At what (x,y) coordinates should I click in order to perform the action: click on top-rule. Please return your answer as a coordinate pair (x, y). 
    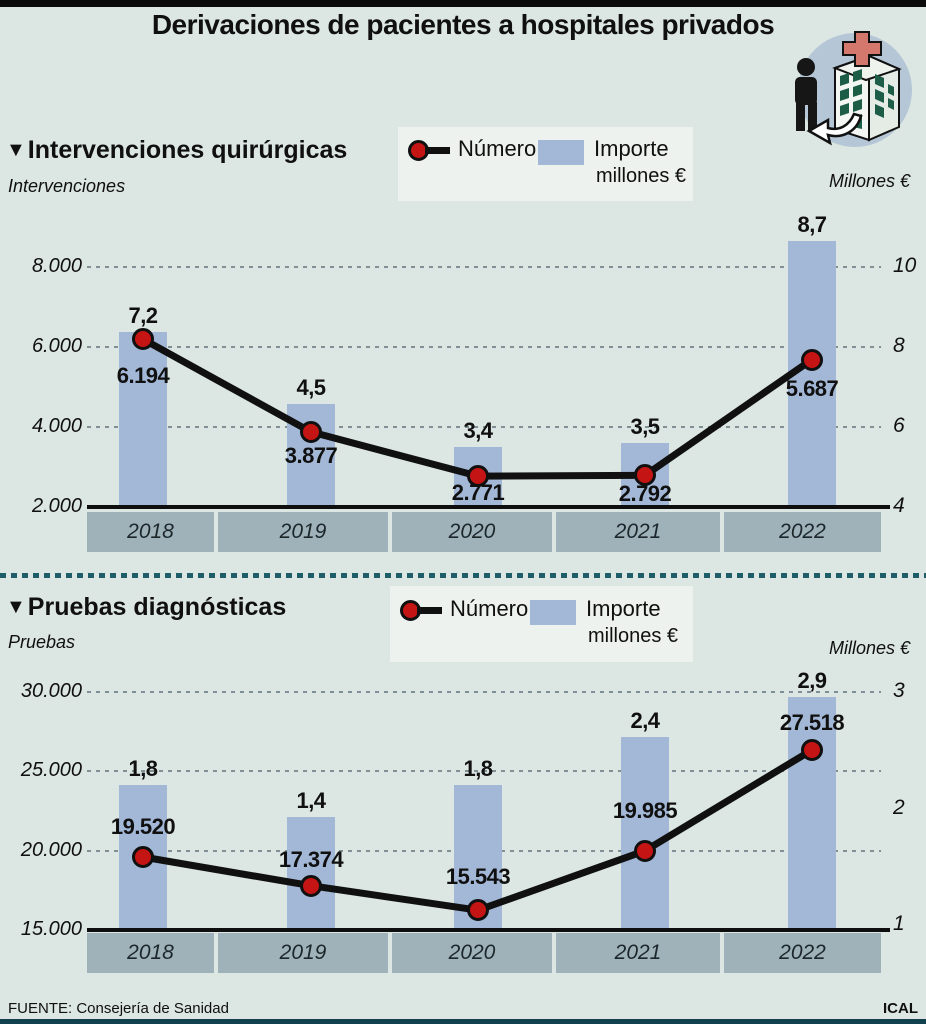
    Looking at the image, I should click on (463, 3).